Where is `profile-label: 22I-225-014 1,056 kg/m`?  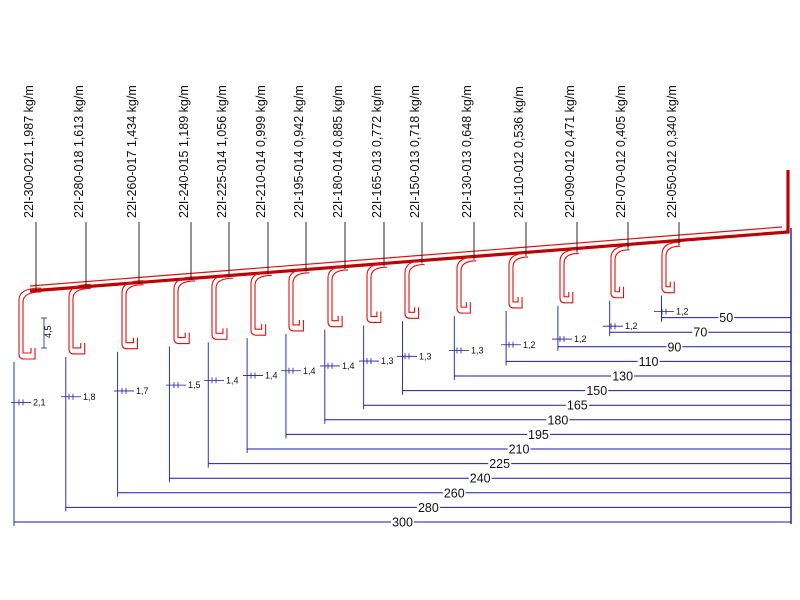
profile-label: 22I-225-014 1,056 kg/m is located at coordinates (222, 151).